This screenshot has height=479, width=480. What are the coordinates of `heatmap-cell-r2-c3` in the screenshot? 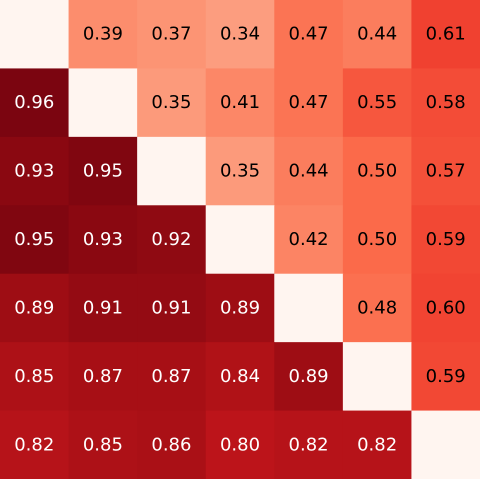 It's located at (240, 171).